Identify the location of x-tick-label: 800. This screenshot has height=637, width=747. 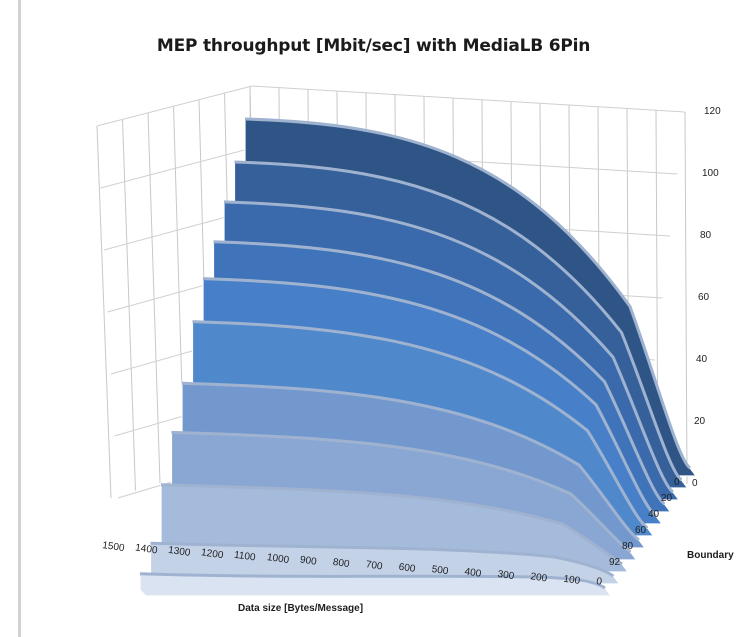
(341, 563).